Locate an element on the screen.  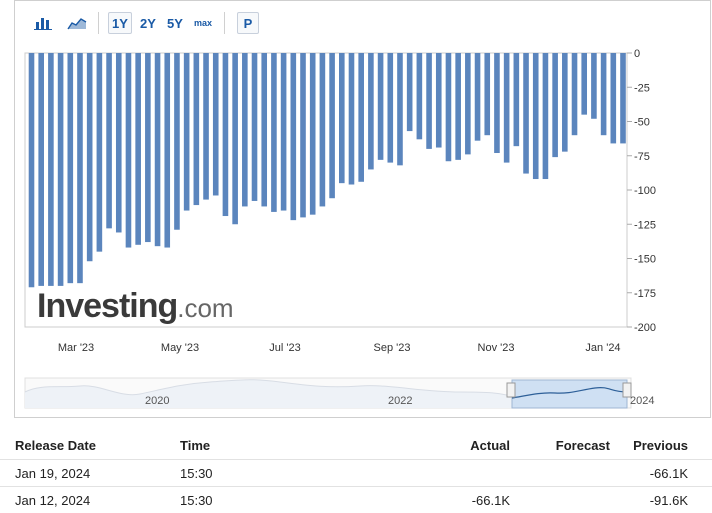
investing-watermark-logo: Investing.com is located at coordinates (135, 306).